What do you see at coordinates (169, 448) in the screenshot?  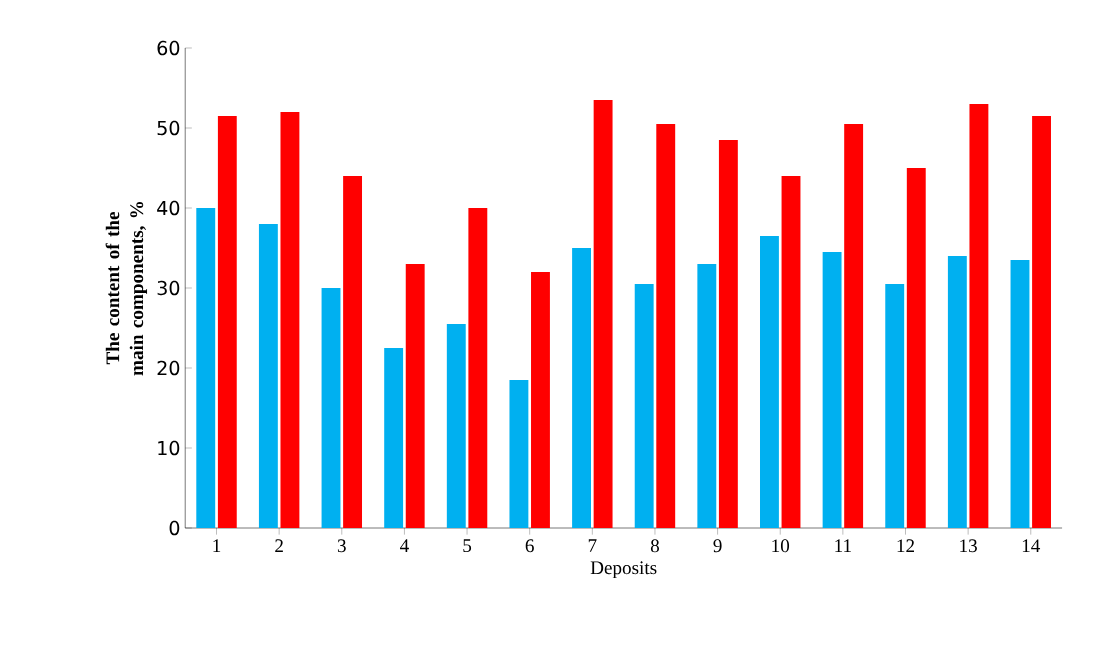 I see `y-tick-label: 10` at bounding box center [169, 448].